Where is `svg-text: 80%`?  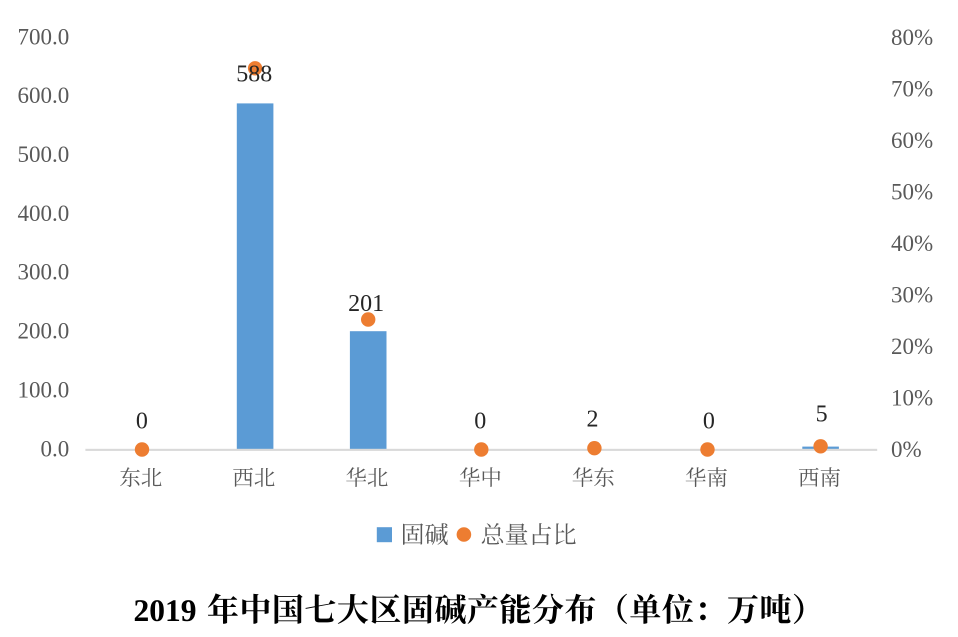
svg-text: 80% is located at coordinates (912, 37).